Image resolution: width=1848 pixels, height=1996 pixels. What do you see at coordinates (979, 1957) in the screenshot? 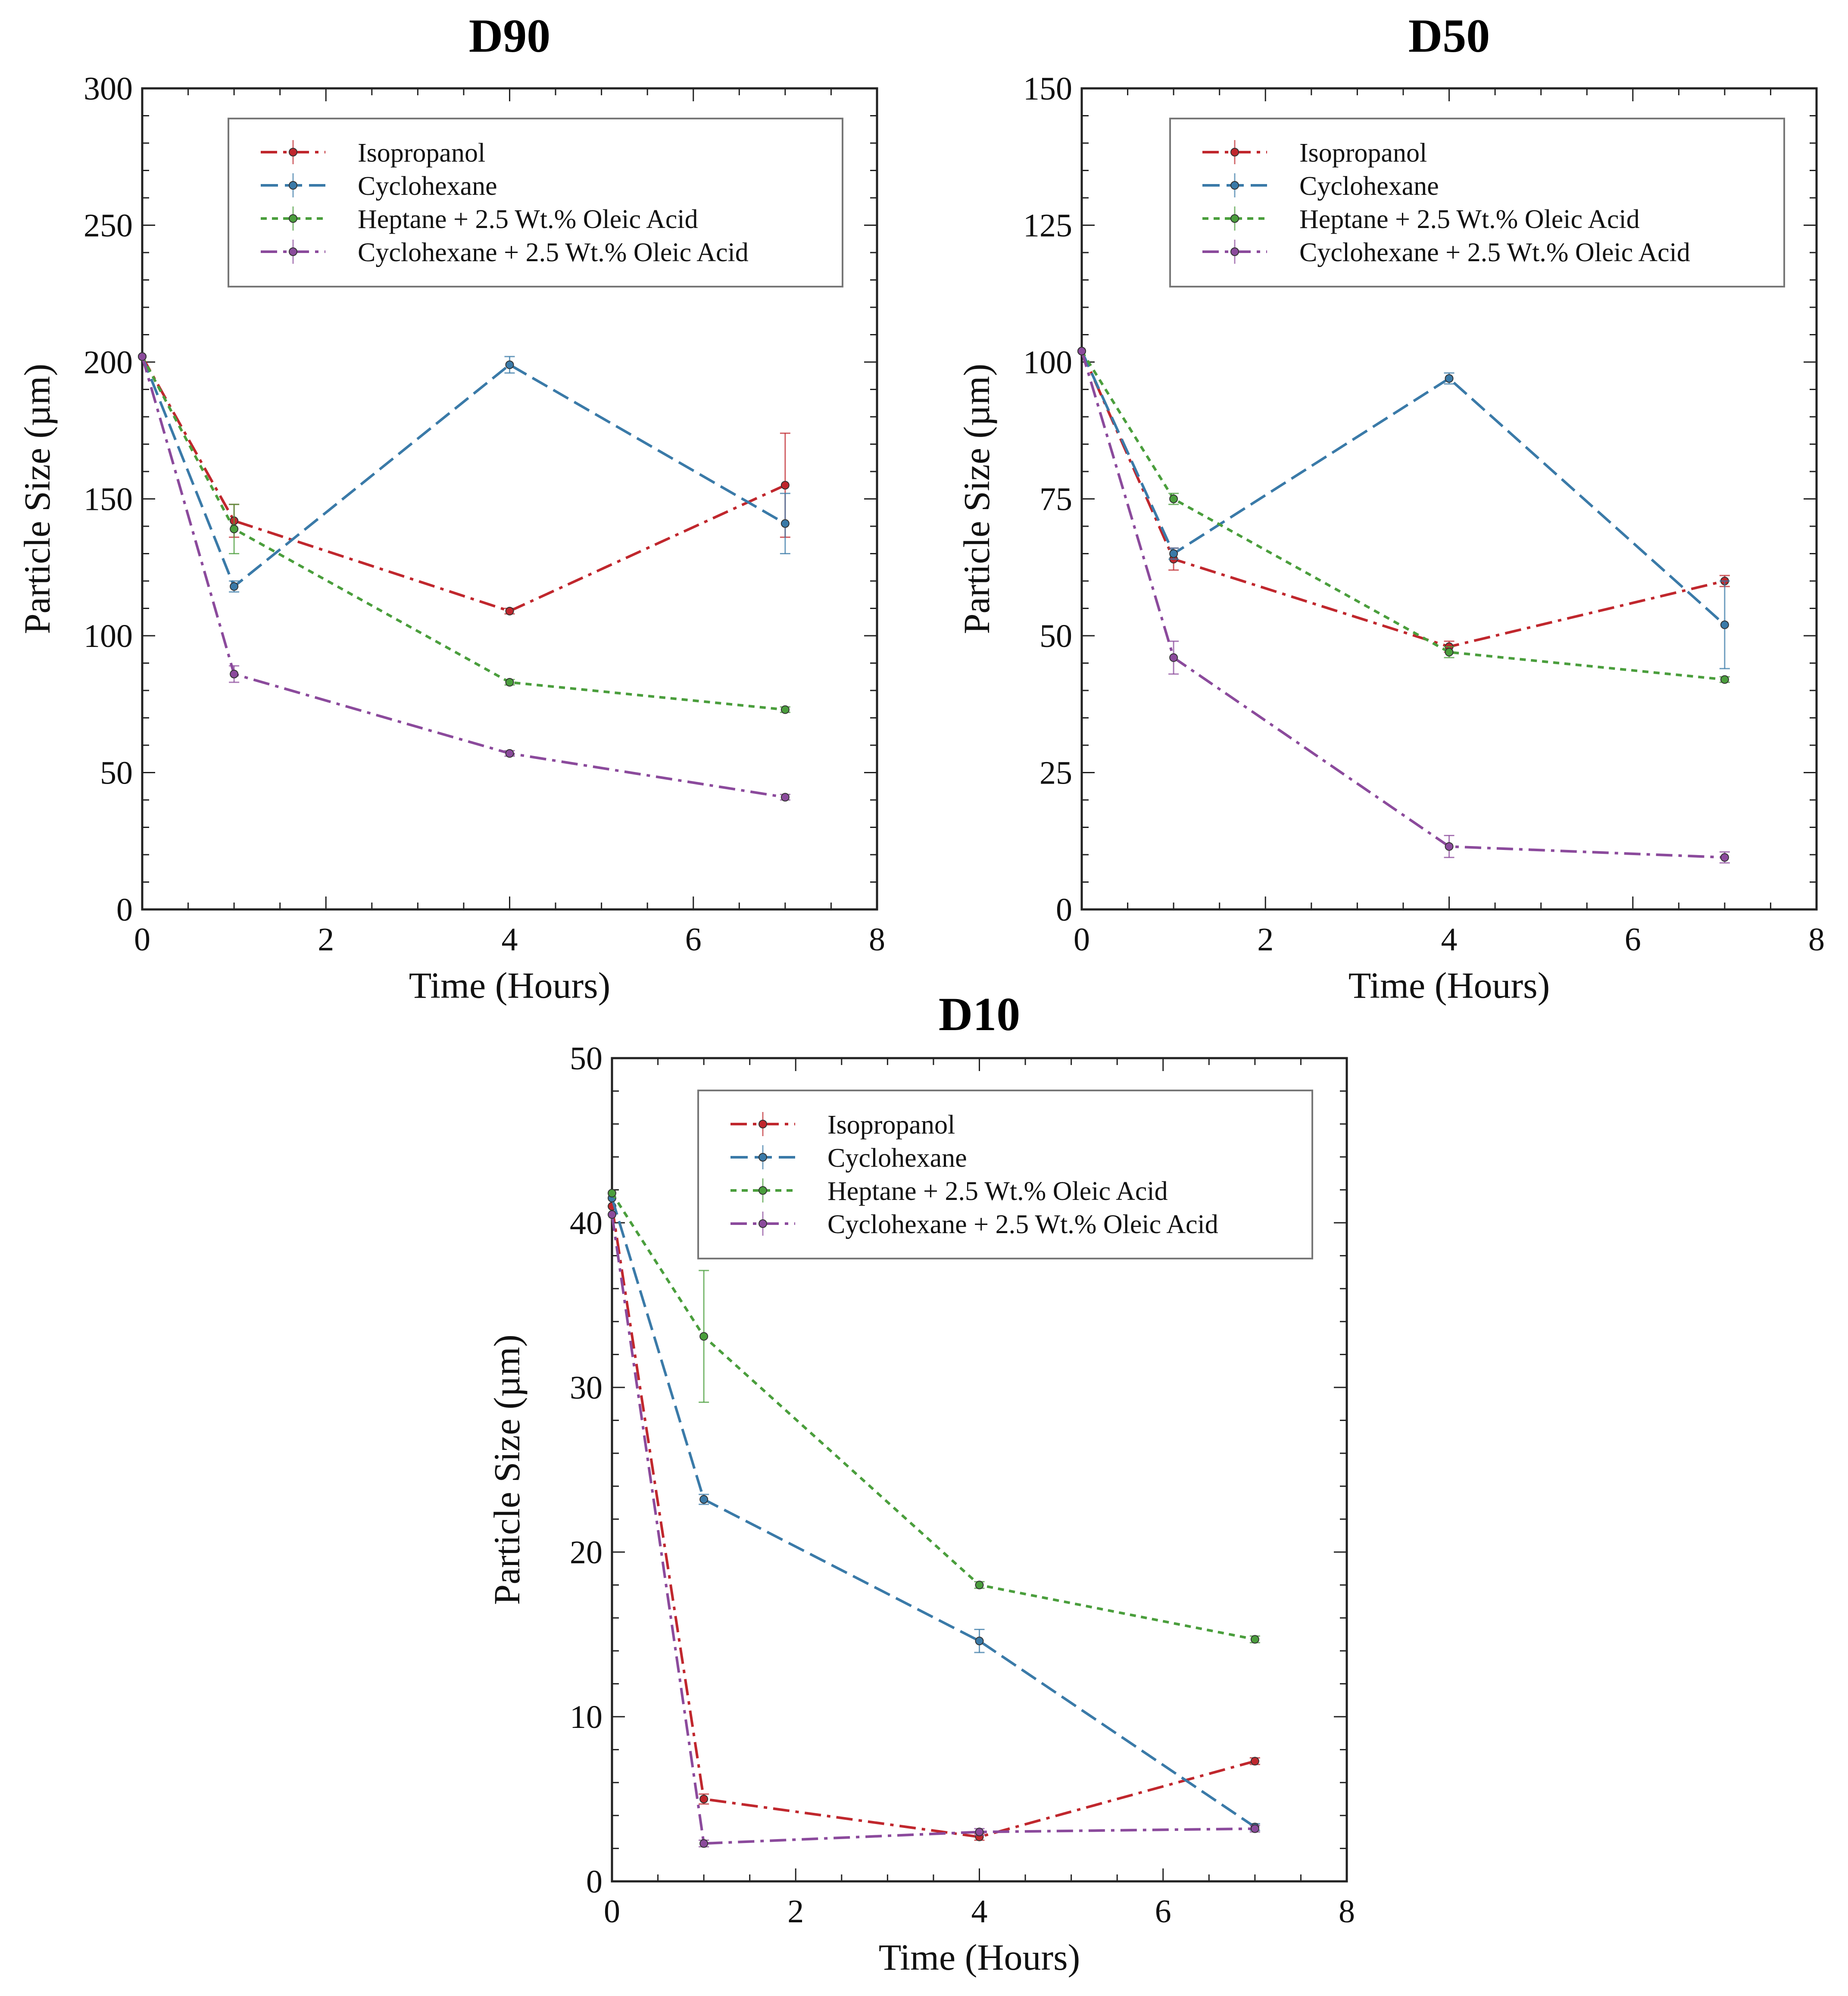
I see `x-axis-label: Time (Hours)` at bounding box center [979, 1957].